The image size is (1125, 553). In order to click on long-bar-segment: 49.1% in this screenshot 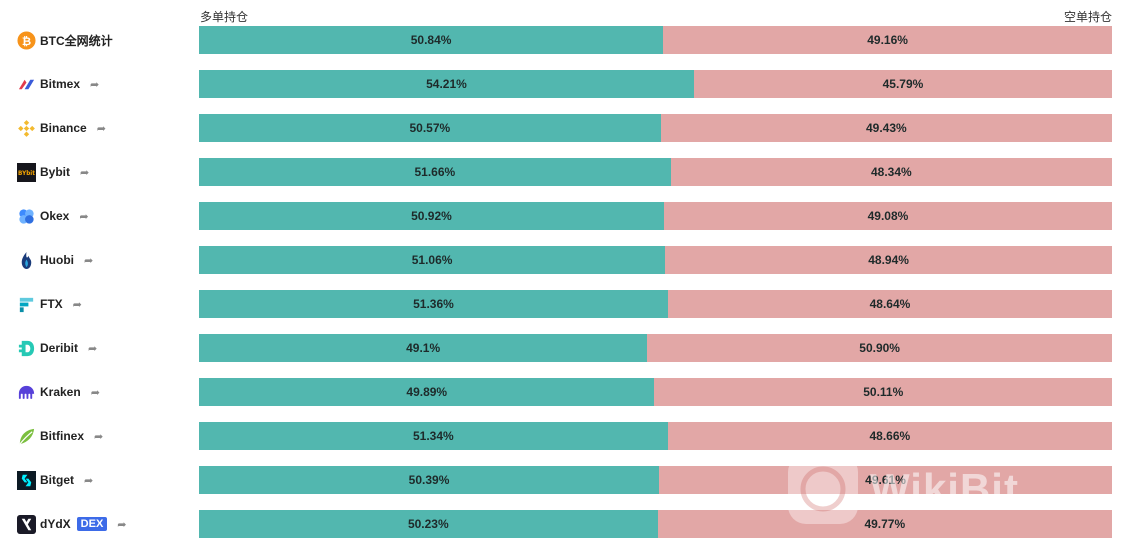, I will do `click(423, 348)`.